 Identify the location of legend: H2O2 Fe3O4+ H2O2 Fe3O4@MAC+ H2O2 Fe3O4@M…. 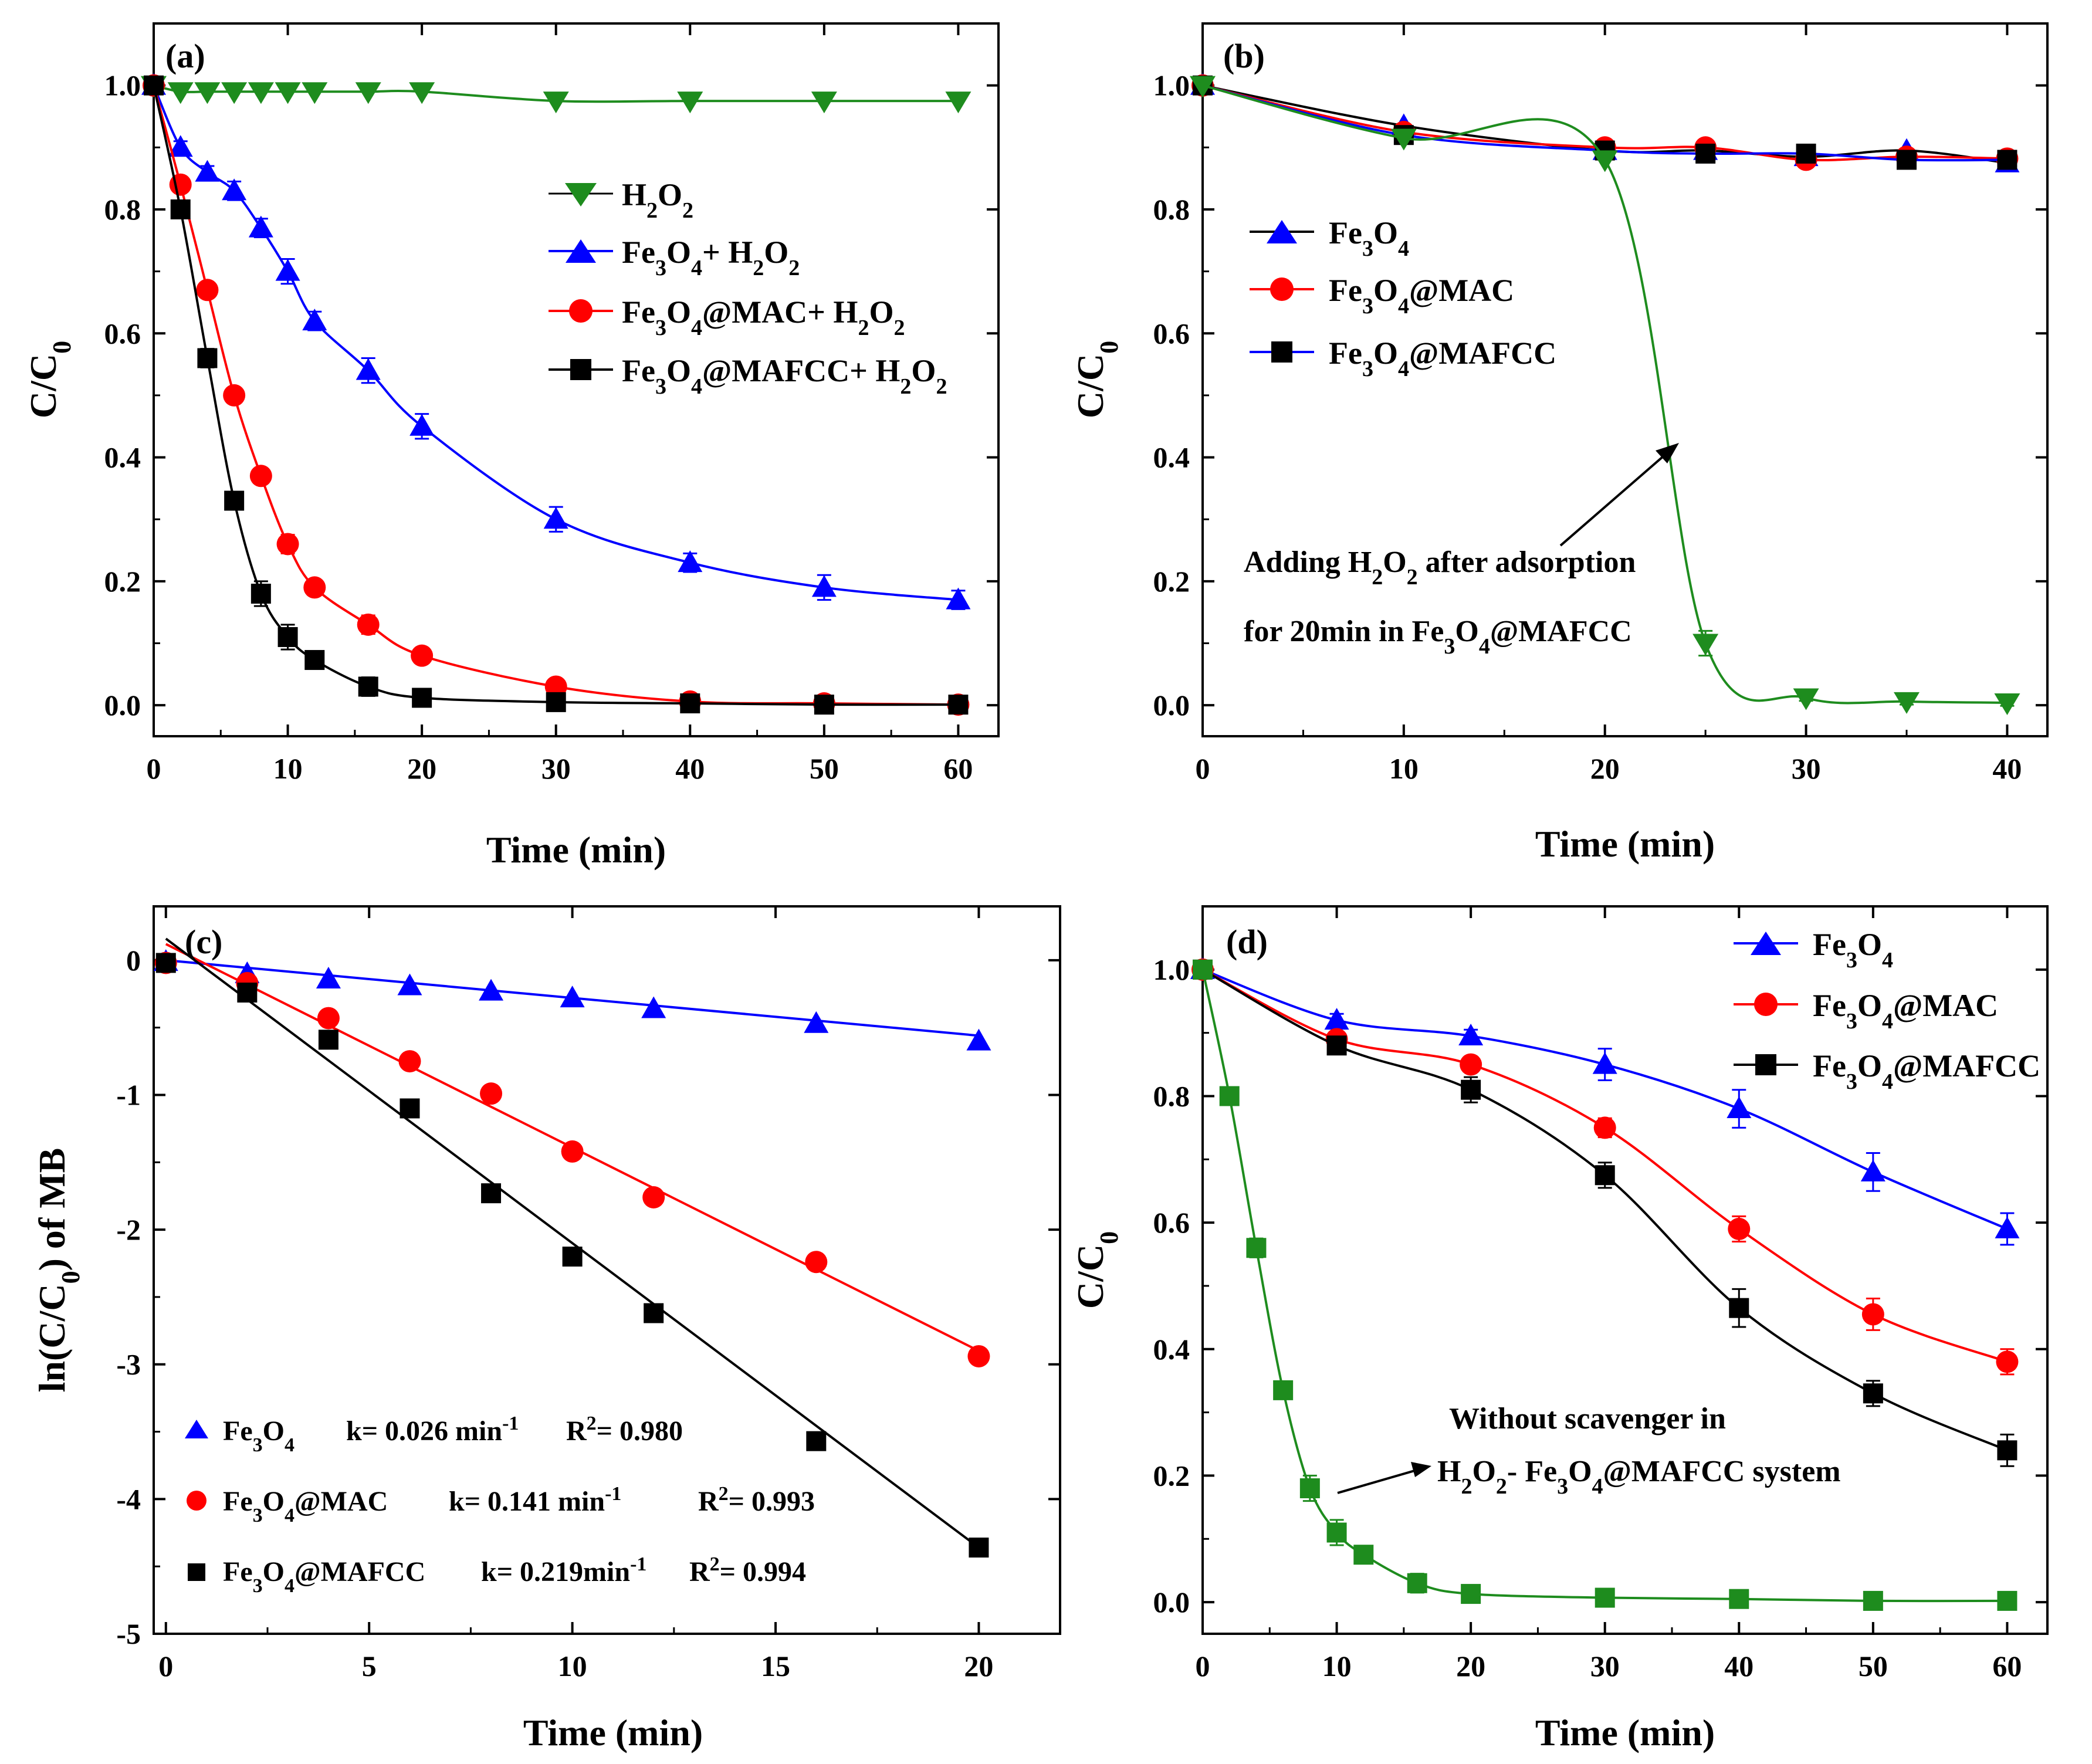
(748, 288).